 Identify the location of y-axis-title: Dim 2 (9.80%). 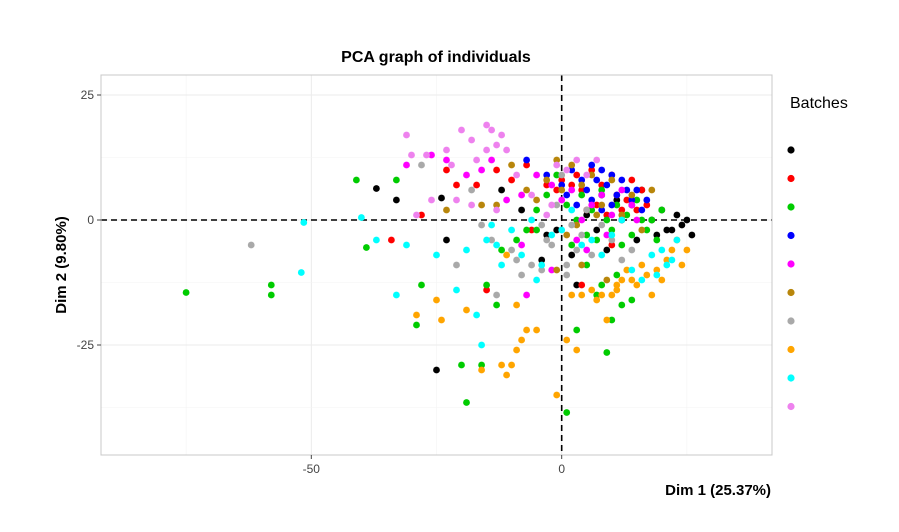
(61, 265).